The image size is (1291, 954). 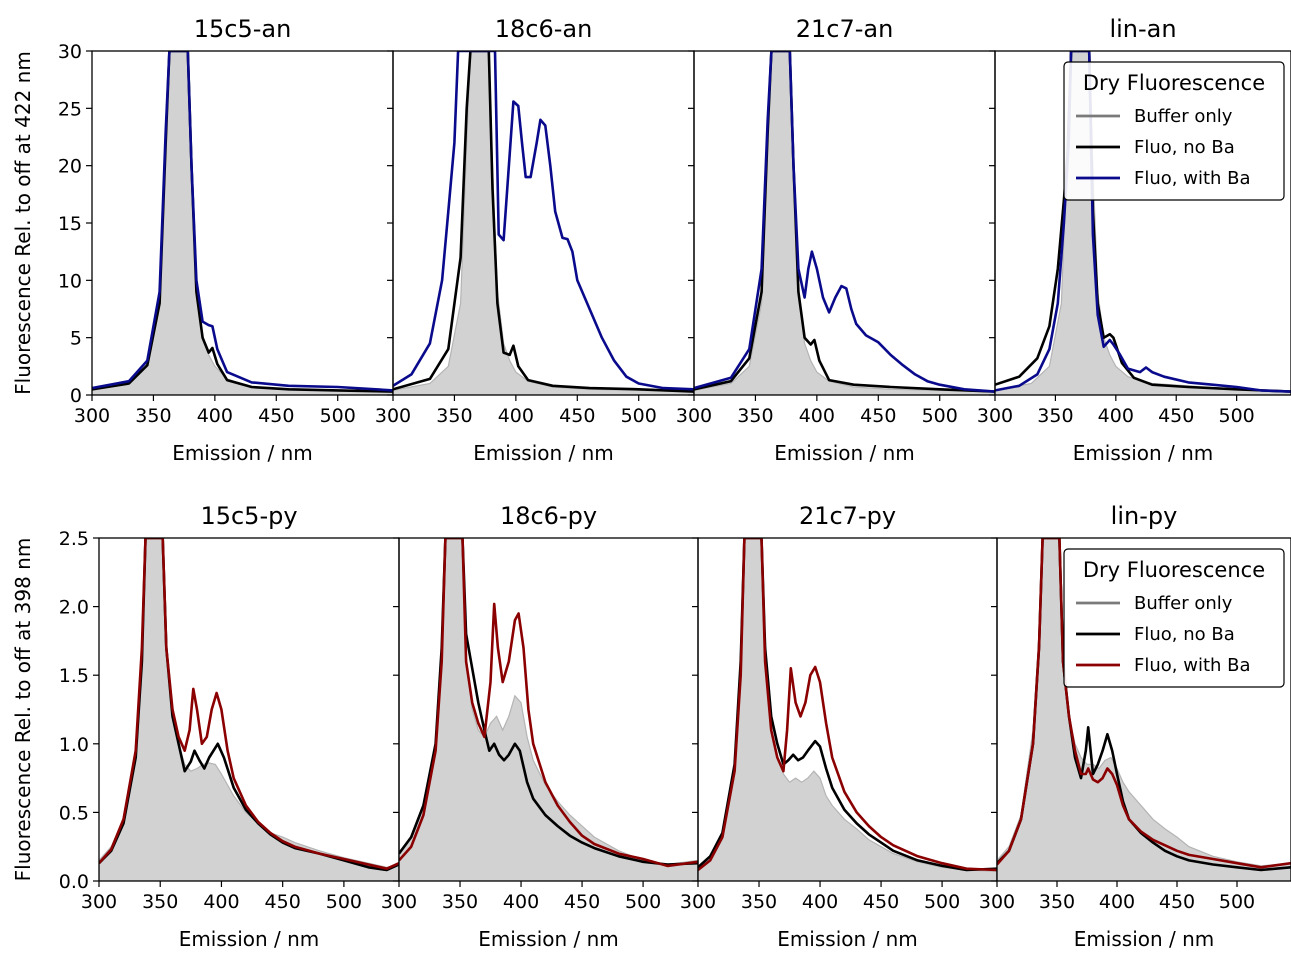 I want to click on y-tick-label: 0, so click(x=76, y=396).